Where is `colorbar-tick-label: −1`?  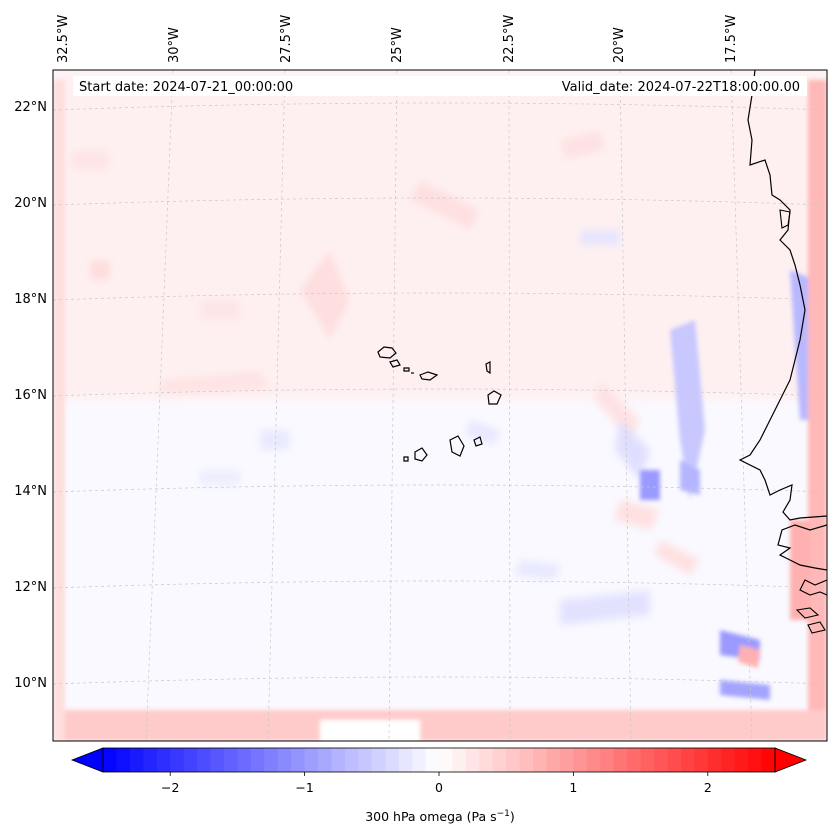 colorbar-tick-label: −1 is located at coordinates (304, 787).